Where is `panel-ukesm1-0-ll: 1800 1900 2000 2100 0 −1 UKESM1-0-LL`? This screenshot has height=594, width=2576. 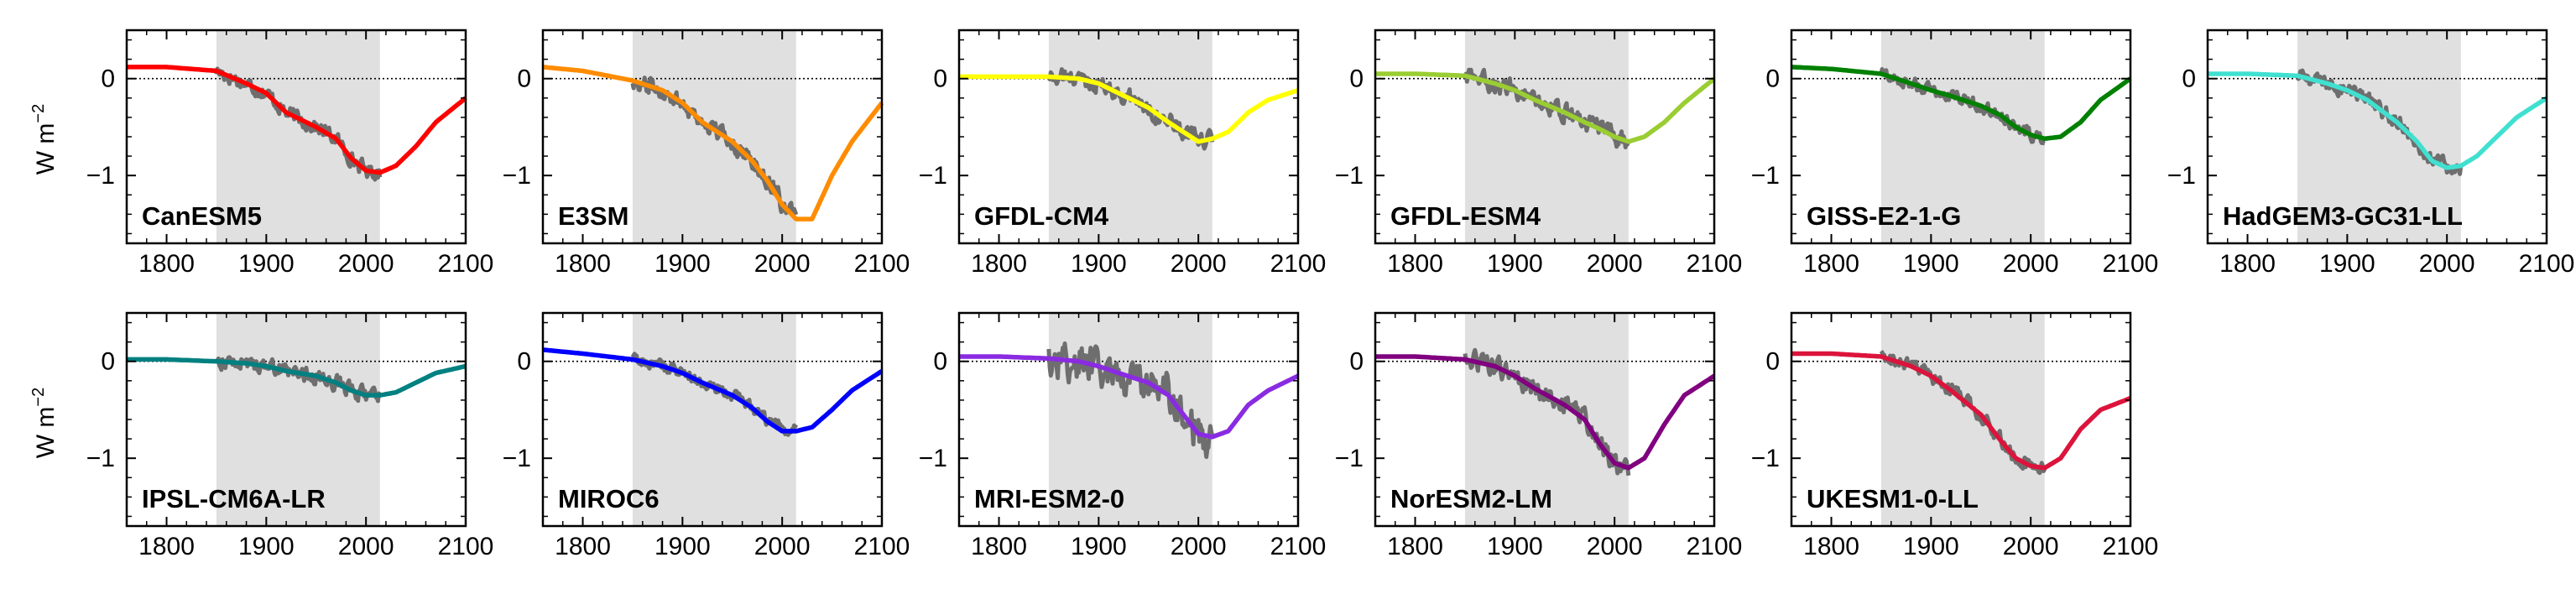 panel-ukesm1-0-ll: 1800 1900 2000 2100 0 −1 UKESM1-0-LL is located at coordinates (1955, 435).